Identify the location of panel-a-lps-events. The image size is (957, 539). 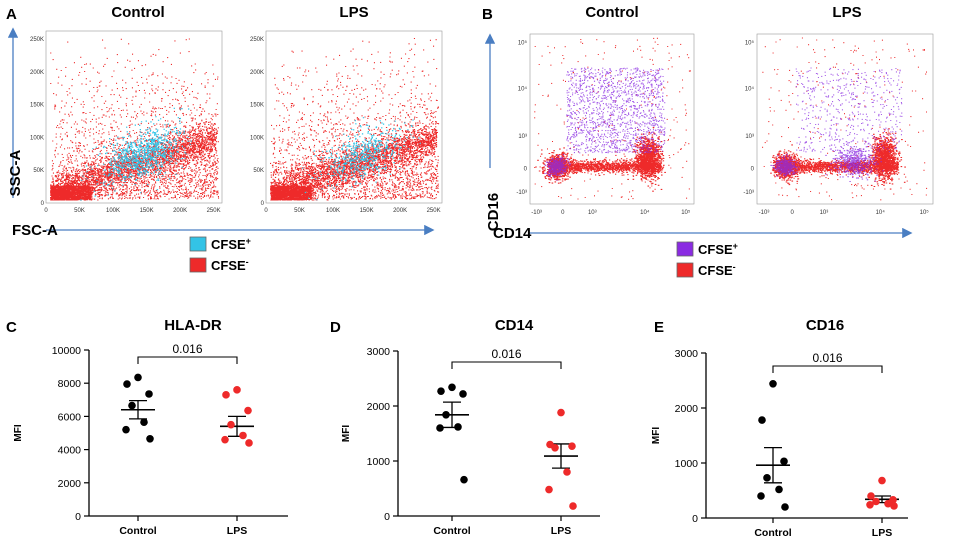
(355, 119).